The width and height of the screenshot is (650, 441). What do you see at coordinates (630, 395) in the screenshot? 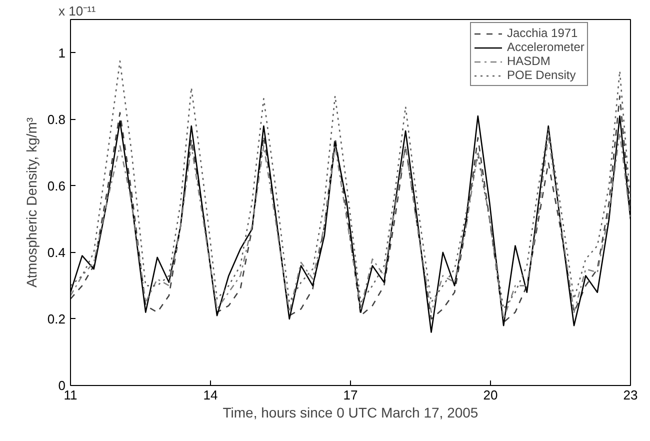
I see `x-tick-label: 23` at bounding box center [630, 395].